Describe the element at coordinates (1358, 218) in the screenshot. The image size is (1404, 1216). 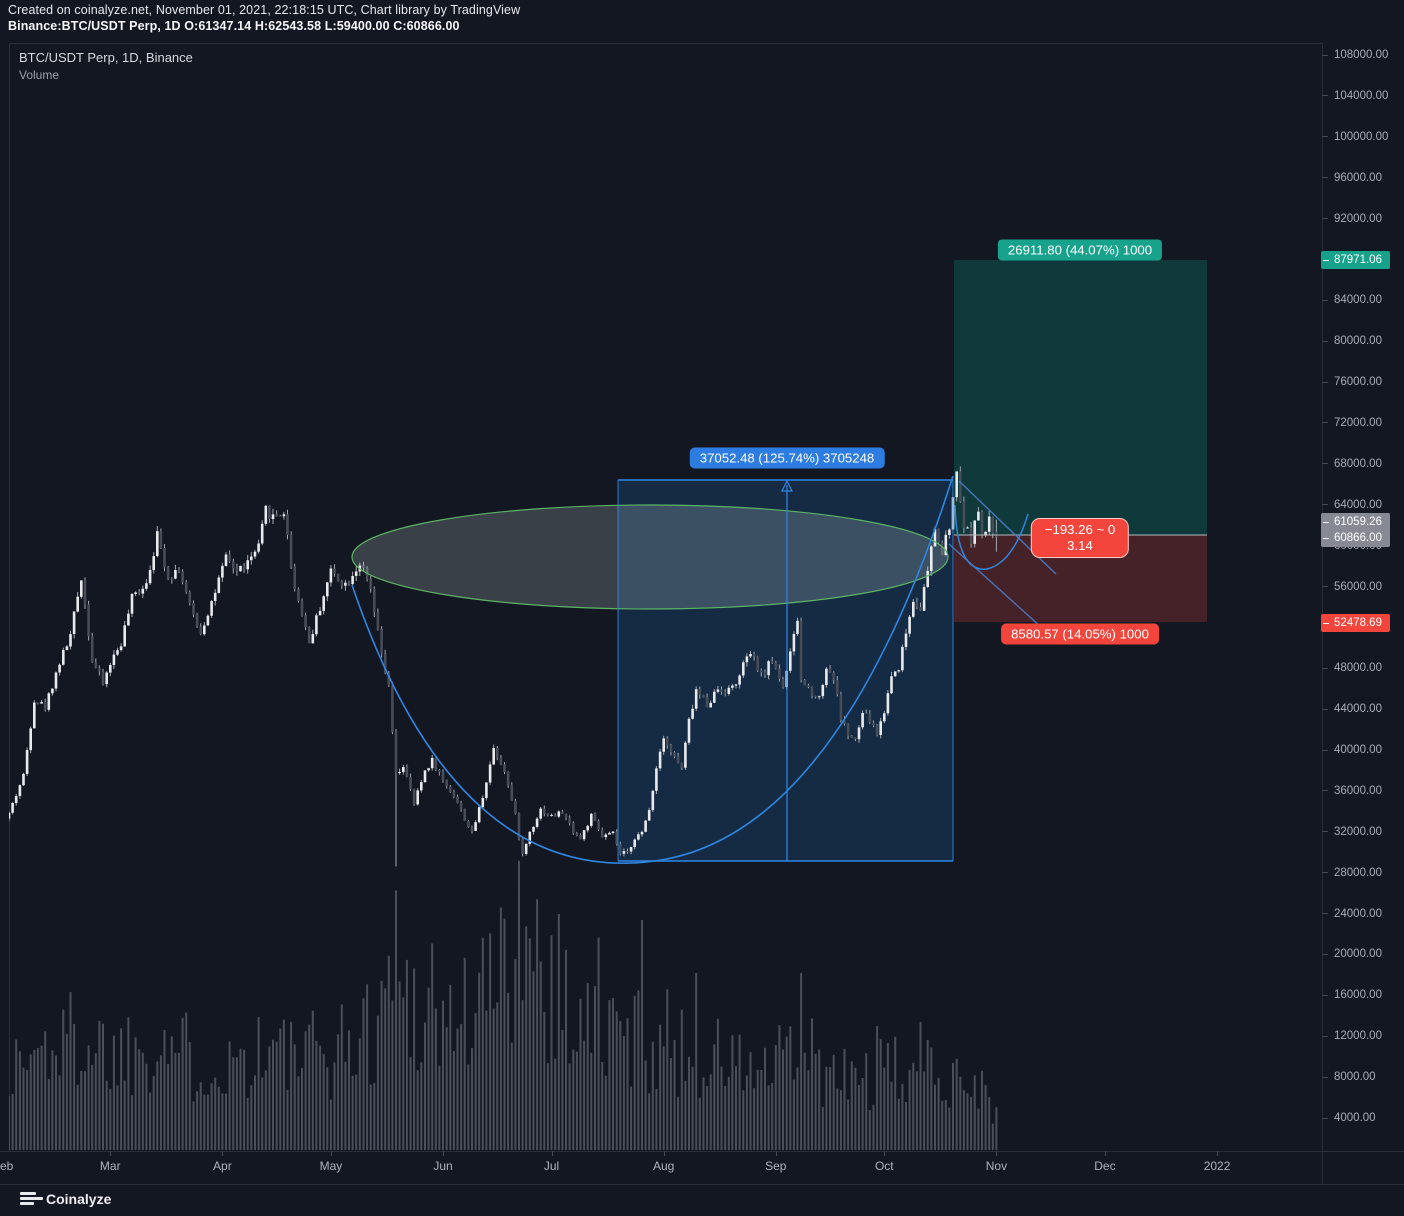
I see `price-tick-label: 92000.00` at that location.